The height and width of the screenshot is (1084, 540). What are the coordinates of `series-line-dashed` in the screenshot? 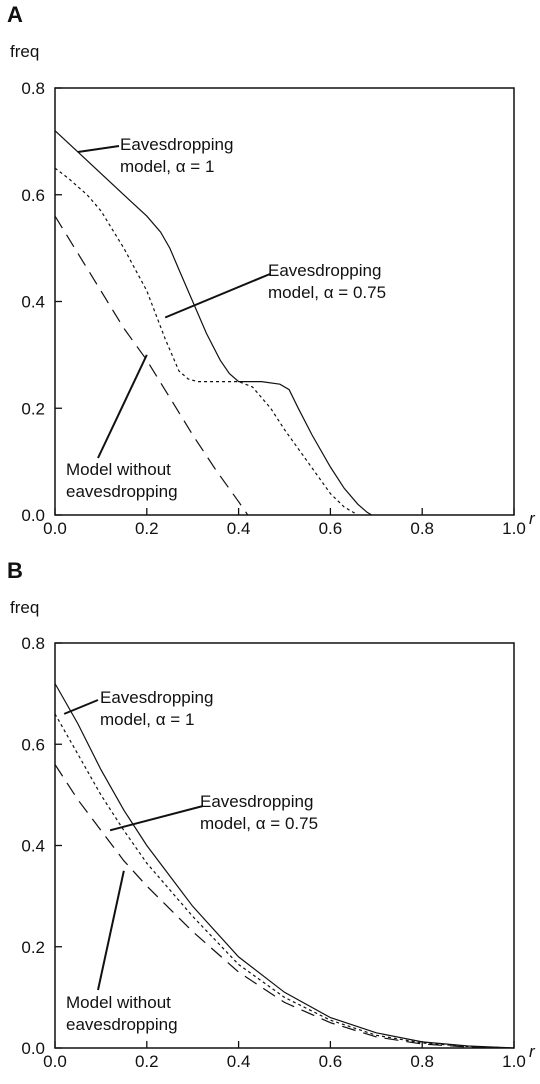 It's located at (151, 365).